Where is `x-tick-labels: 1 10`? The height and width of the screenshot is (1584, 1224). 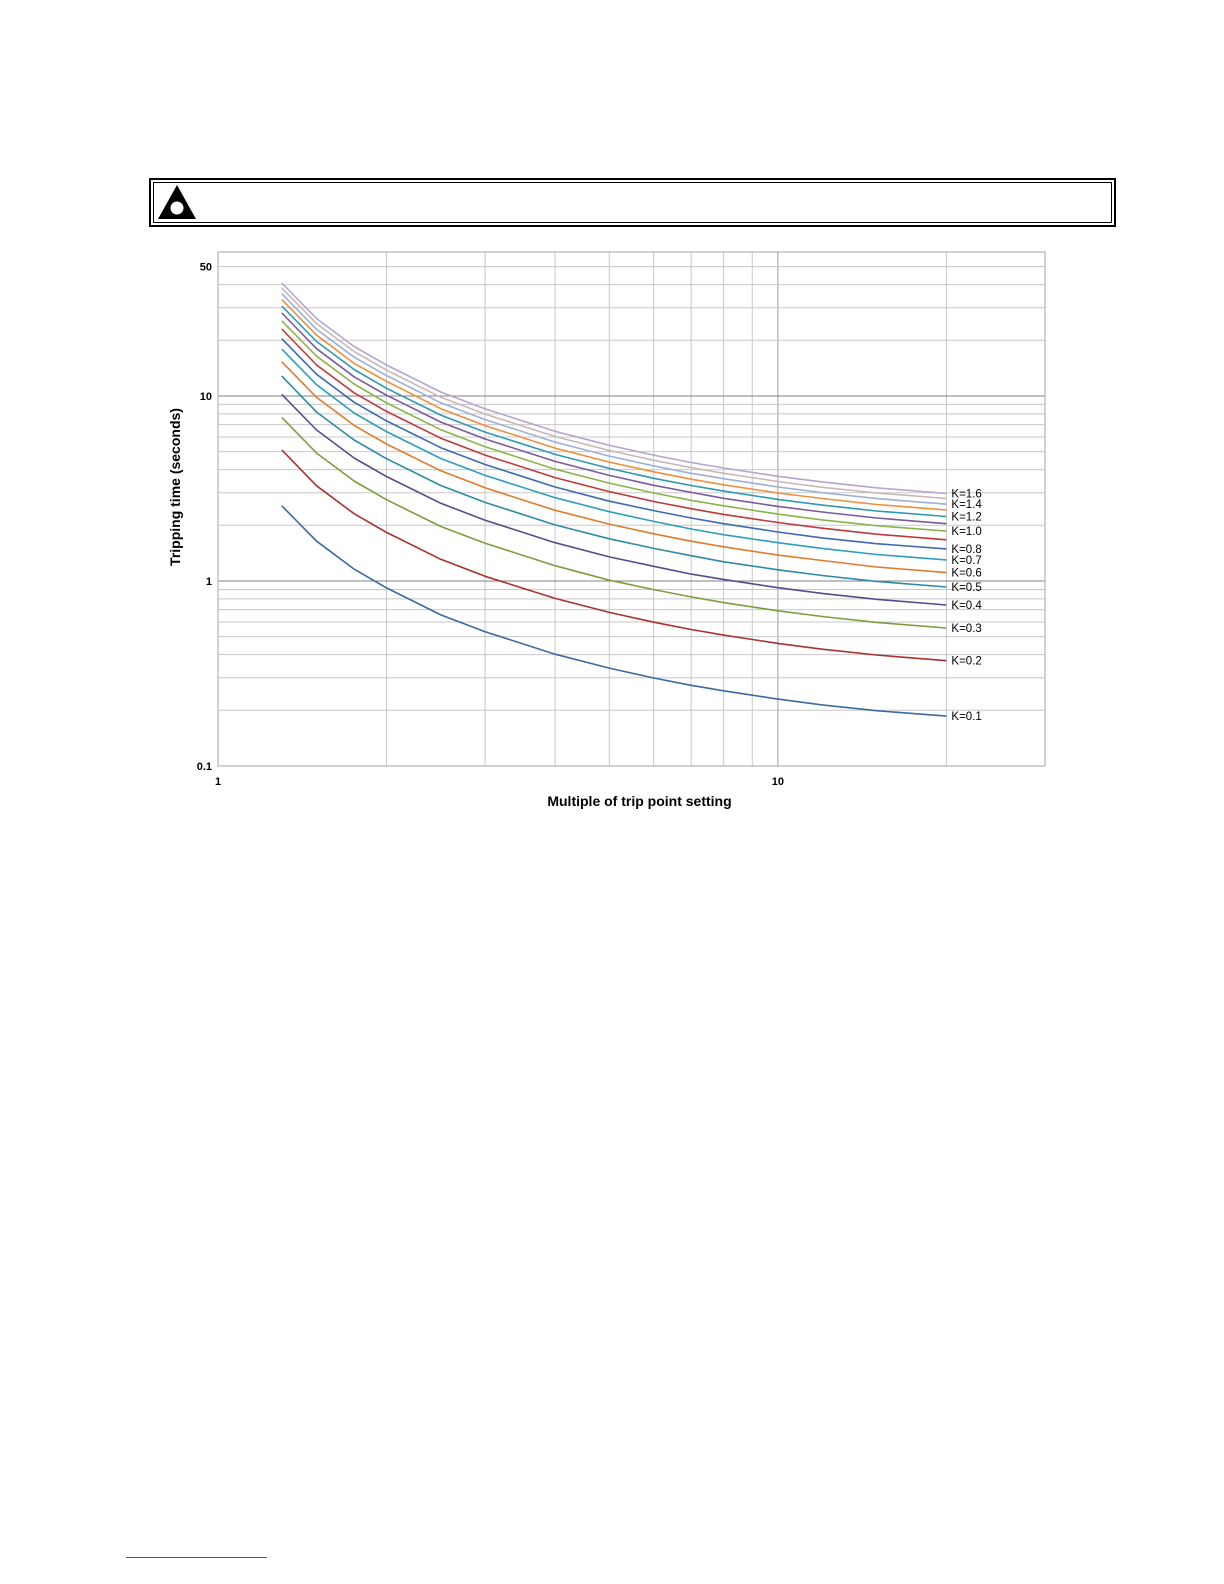 x-tick-labels: 1 10 is located at coordinates (499, 782).